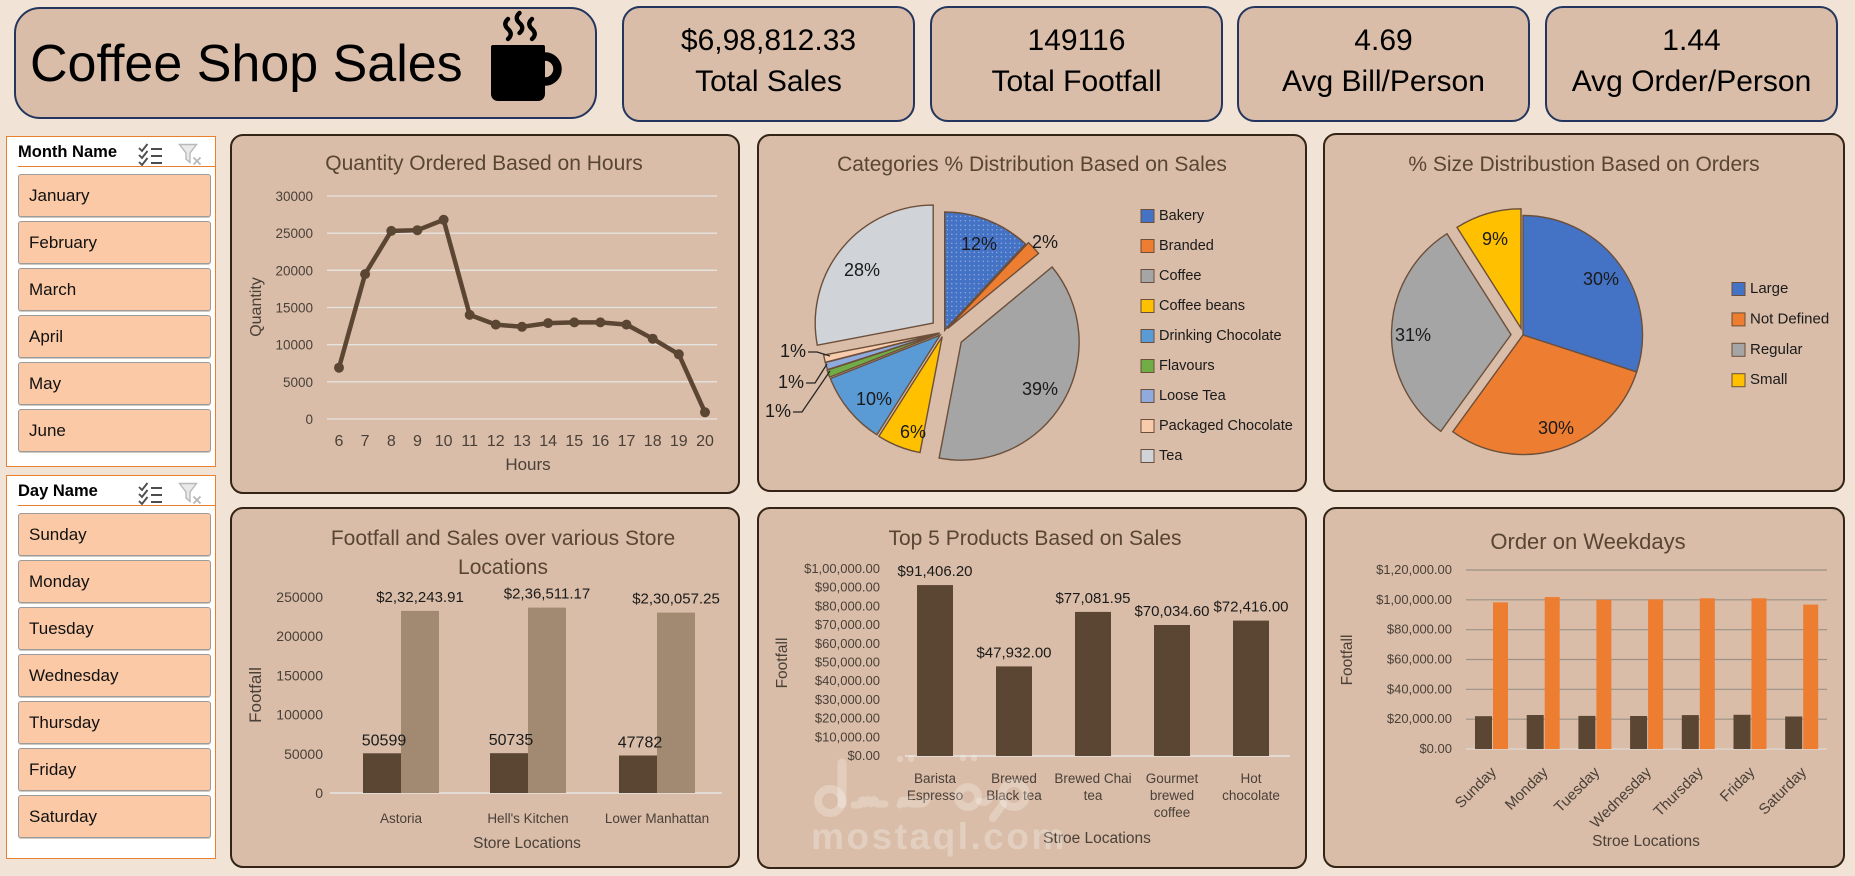 The image size is (1855, 876). What do you see at coordinates (656, 818) in the screenshot?
I see `svg-text: Lower Manhattan` at bounding box center [656, 818].